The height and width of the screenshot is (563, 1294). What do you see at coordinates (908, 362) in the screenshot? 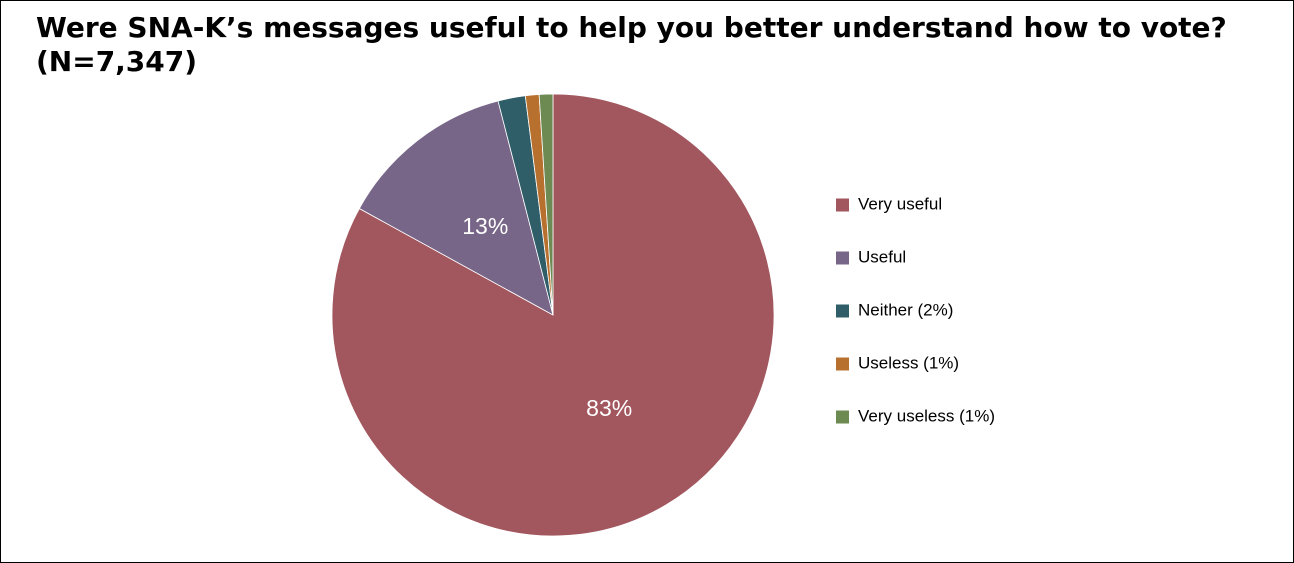
I see `legend-label: Useless (1%)` at bounding box center [908, 362].